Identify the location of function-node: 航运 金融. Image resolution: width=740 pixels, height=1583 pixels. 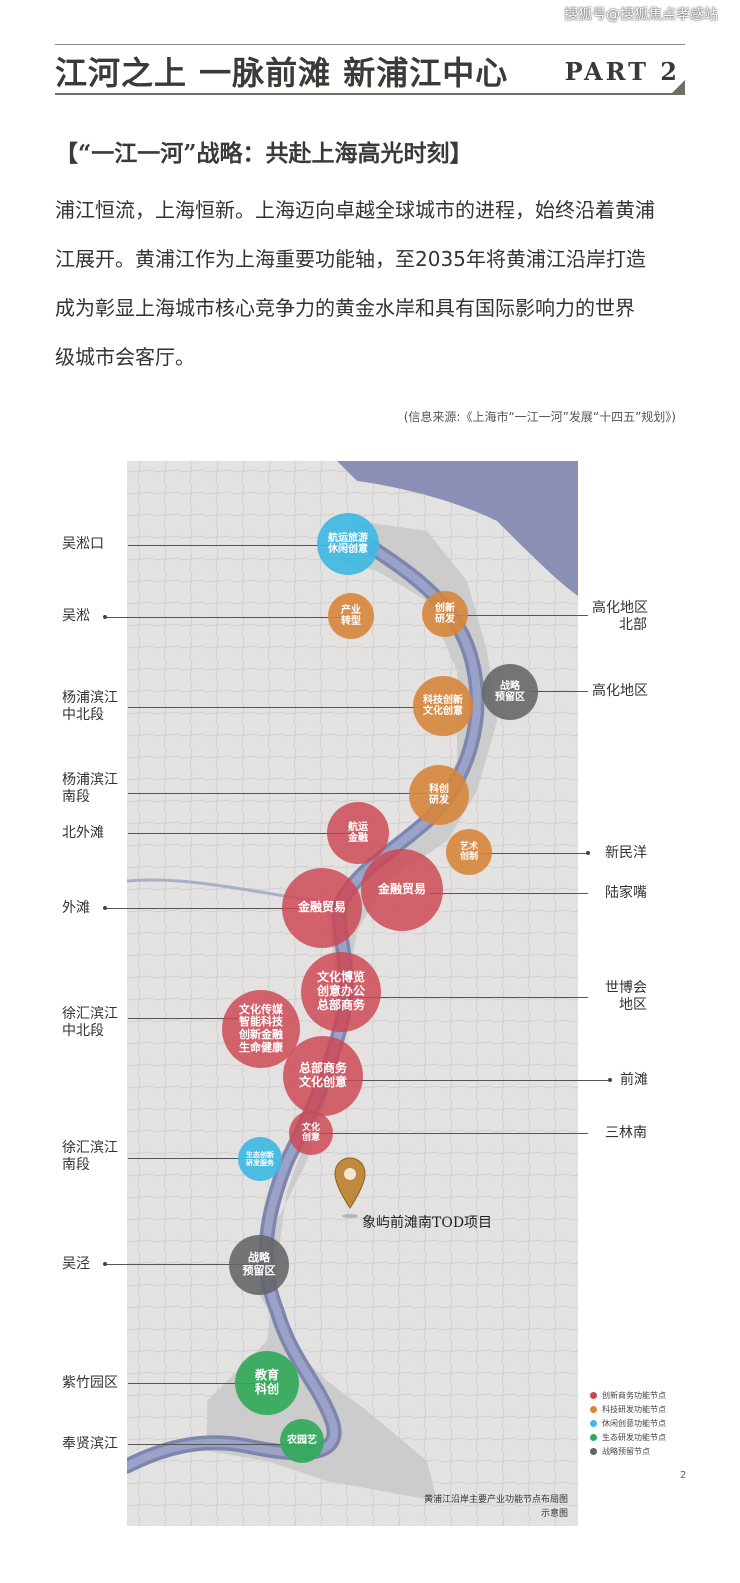
(358, 833).